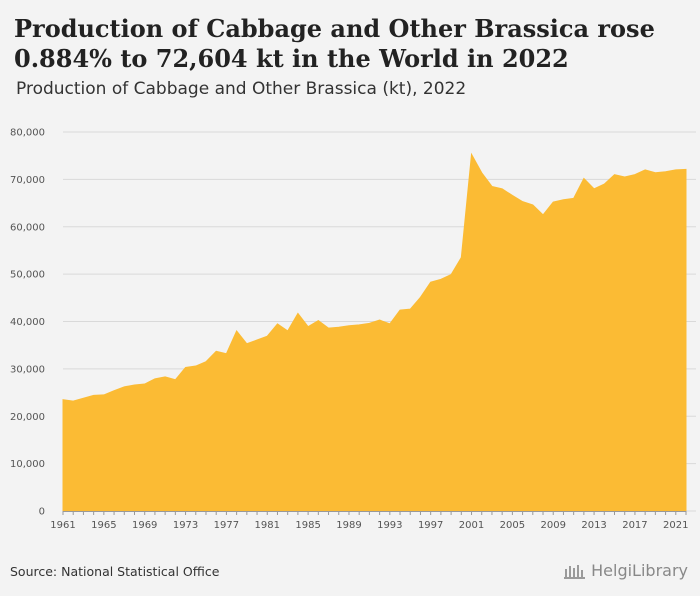 This screenshot has width=700, height=596. I want to click on y-tick-label: 60,000, so click(27, 227).